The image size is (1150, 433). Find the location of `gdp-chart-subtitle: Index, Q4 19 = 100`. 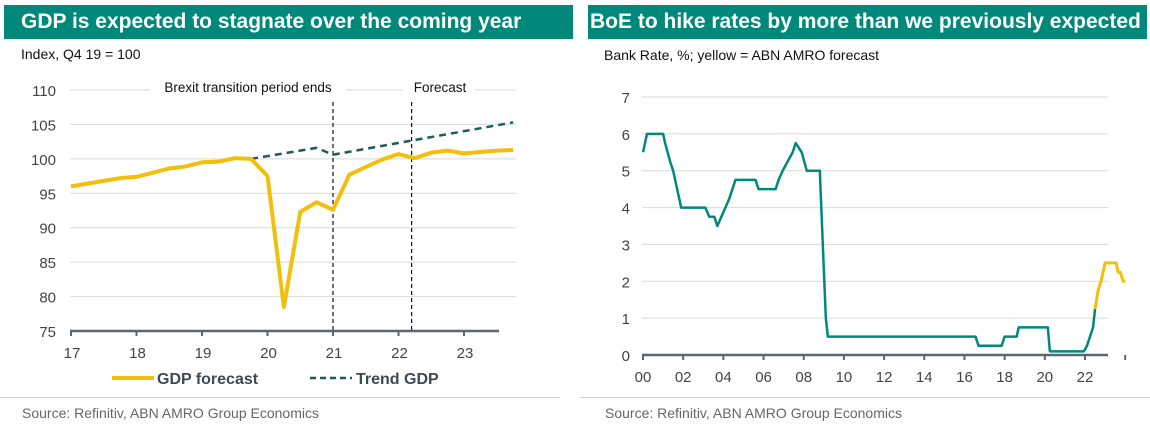

gdp-chart-subtitle: Index, Q4 19 = 100 is located at coordinates (81, 54).